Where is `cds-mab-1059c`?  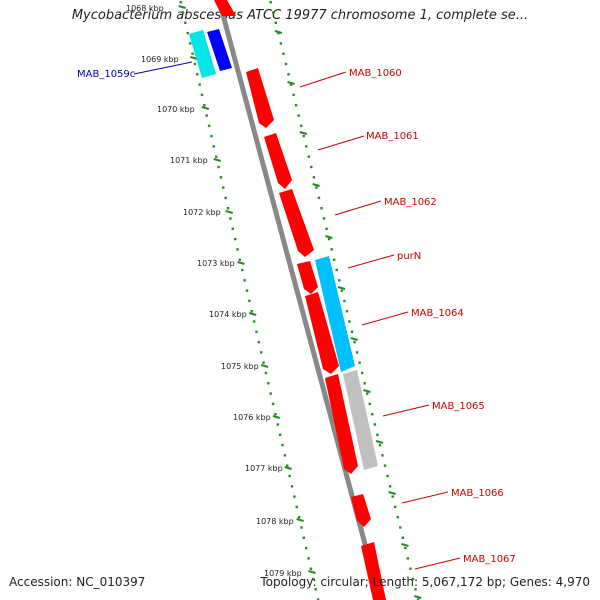
cds-mab-1059c is located at coordinates (202, 54).